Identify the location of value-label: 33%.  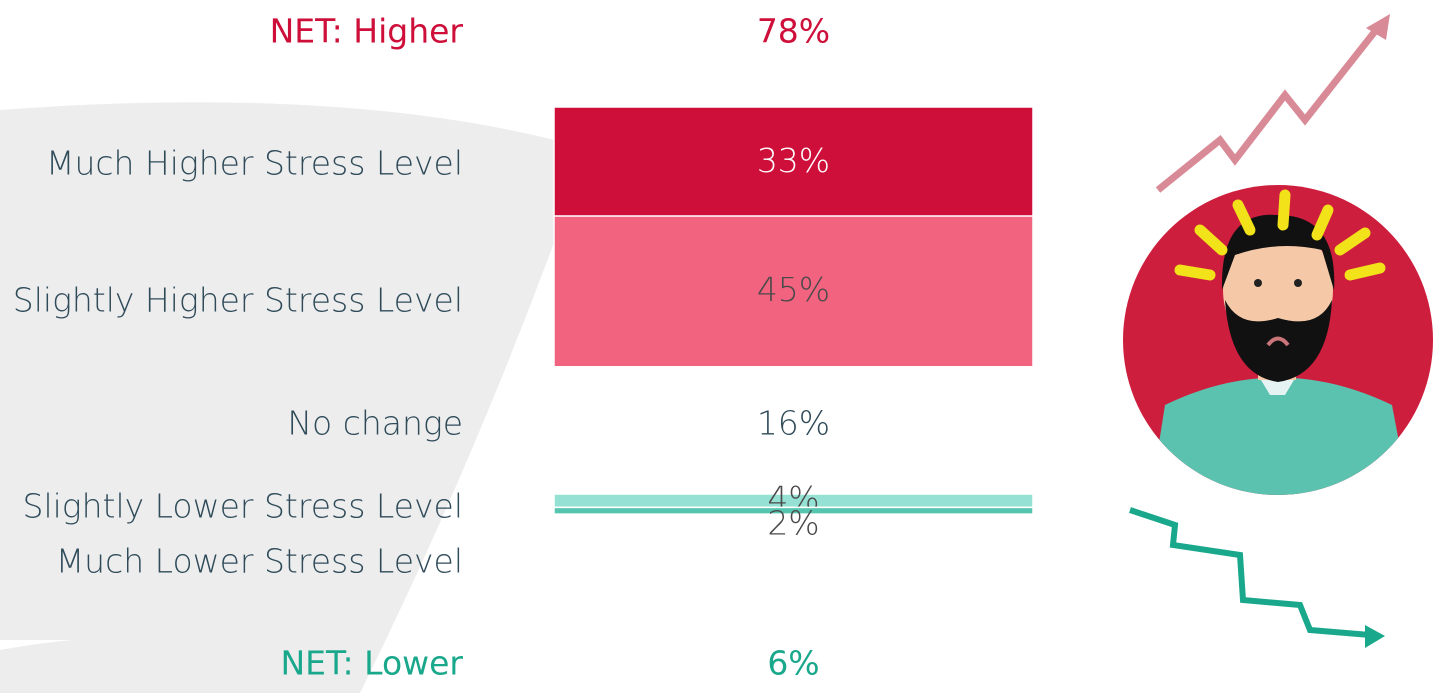
(793, 160).